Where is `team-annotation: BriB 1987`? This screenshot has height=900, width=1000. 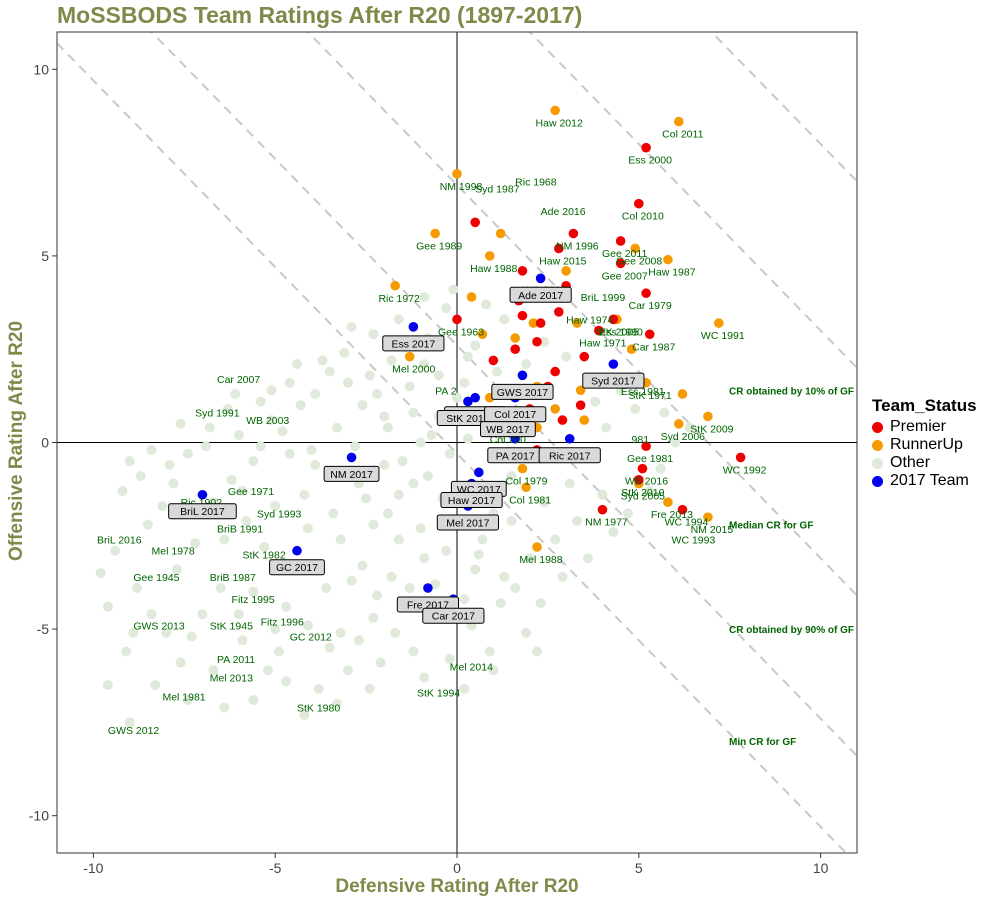
team-annotation: BriB 1987 is located at coordinates (233, 578).